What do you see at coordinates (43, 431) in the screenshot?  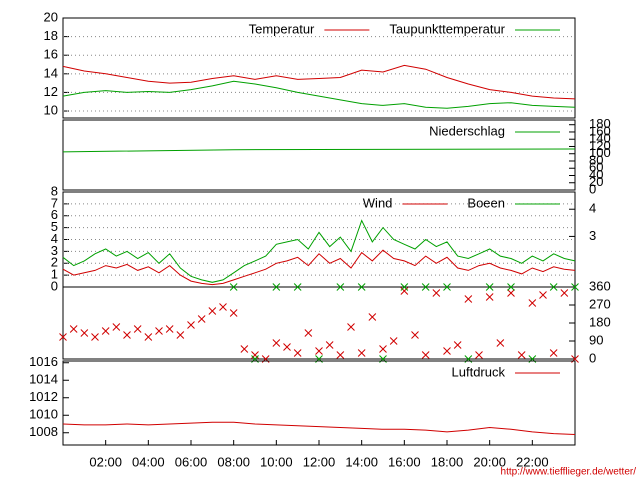 I see `y-tick-label: 1008` at bounding box center [43, 431].